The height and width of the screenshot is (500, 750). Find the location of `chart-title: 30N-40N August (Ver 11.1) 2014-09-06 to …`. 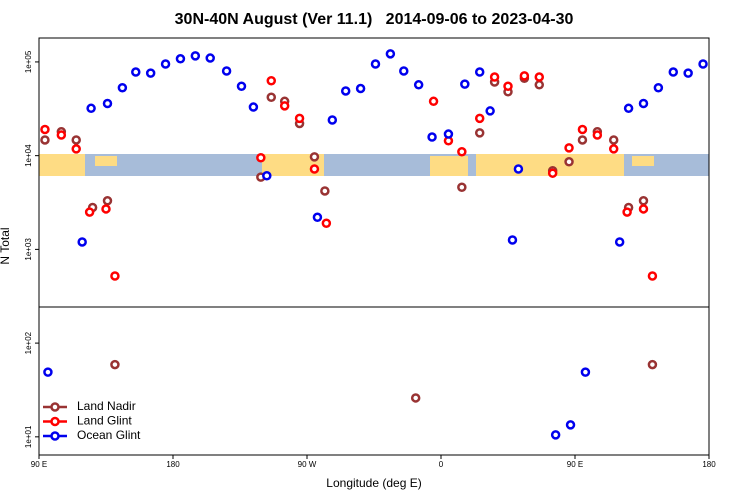

chart-title: 30N-40N August (Ver 11.1) 2014-09-06 to … is located at coordinates (374, 19).